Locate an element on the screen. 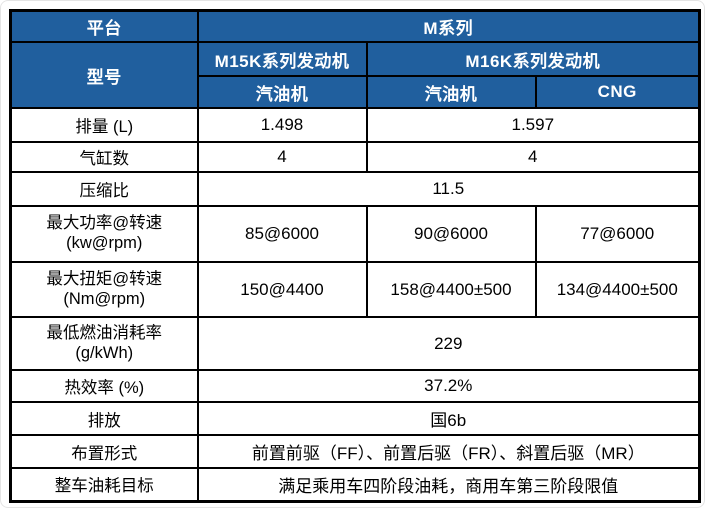 Image resolution: width=705 pixels, height=508 pixels. label-cylinders: 气缸数 is located at coordinates (104, 157).